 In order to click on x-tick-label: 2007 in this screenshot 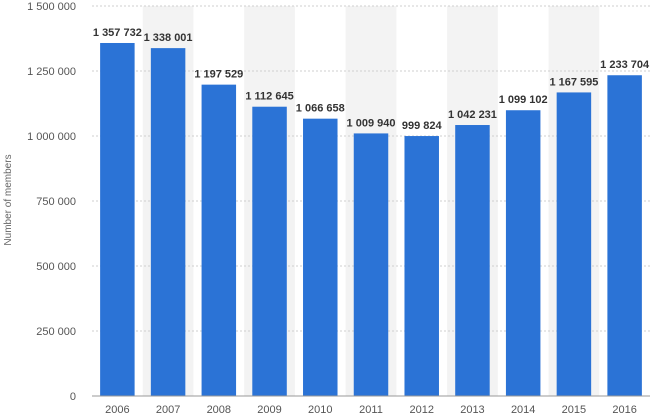, I will do `click(168, 410)`.